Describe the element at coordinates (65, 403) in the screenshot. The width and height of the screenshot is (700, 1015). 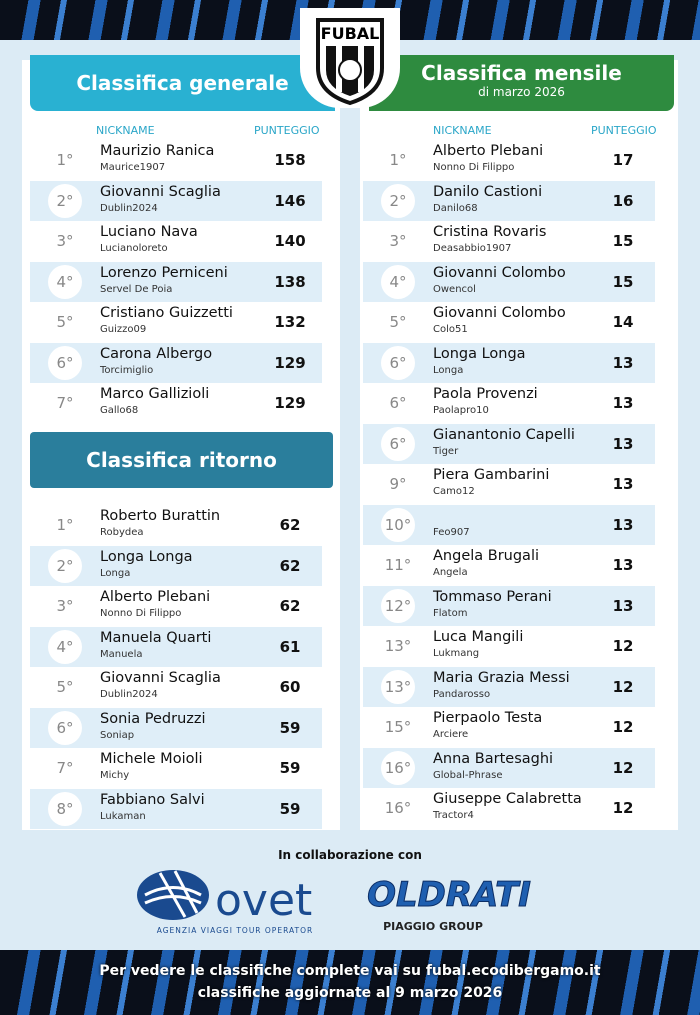
I see `rank: 7°` at that location.